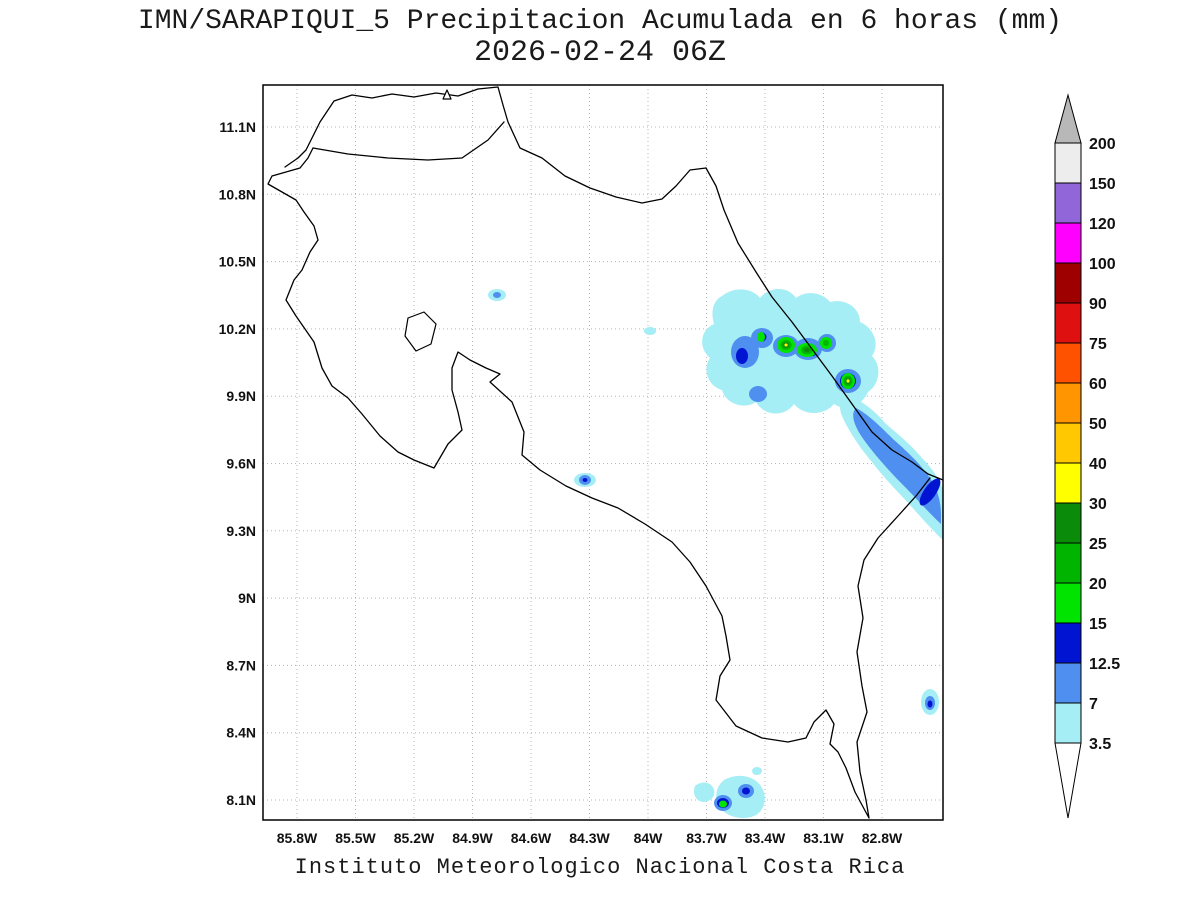 The width and height of the screenshot is (1200, 900). I want to click on colorbar-label: 25, so click(1098, 544).